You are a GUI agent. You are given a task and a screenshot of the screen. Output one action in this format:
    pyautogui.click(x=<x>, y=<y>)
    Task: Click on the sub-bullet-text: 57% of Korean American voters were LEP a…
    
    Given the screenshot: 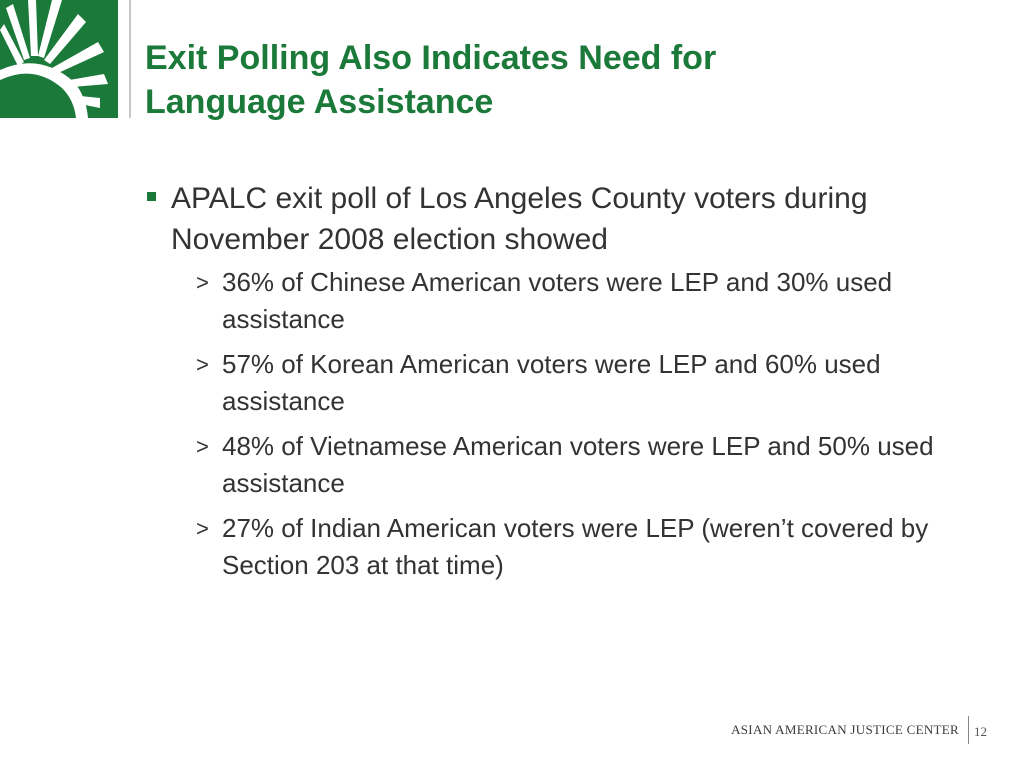 What is the action you would take?
    pyautogui.click(x=551, y=382)
    